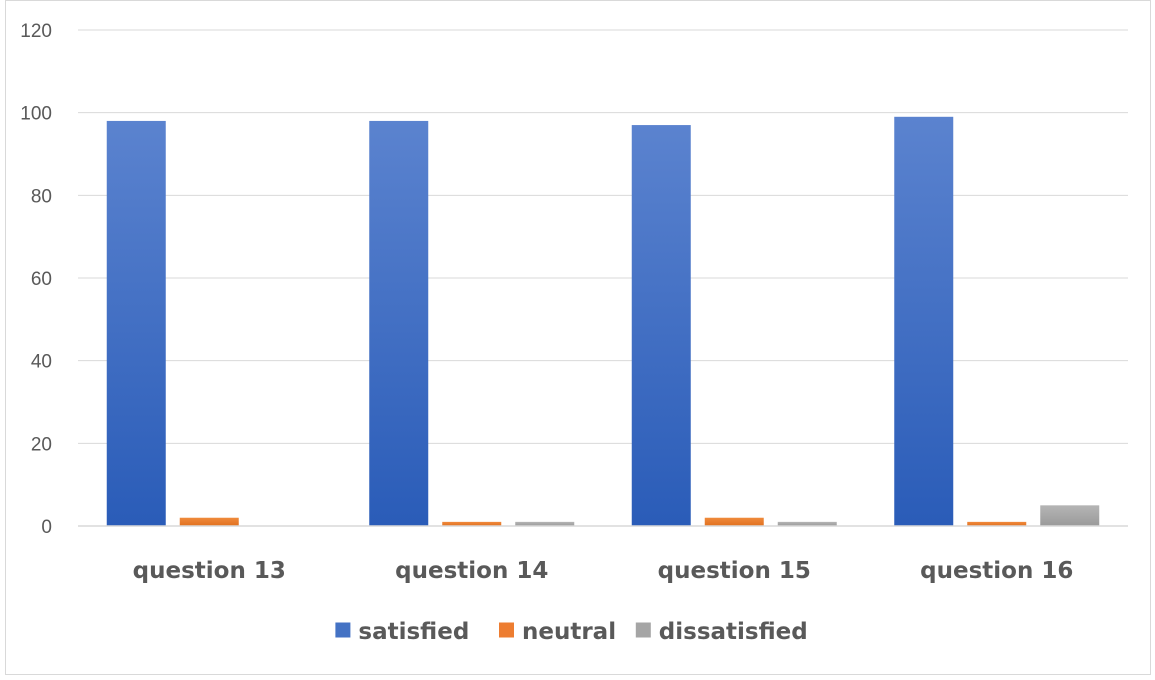 The width and height of the screenshot is (1155, 680). I want to click on legend-swatch-dissatisfied, so click(643, 630).